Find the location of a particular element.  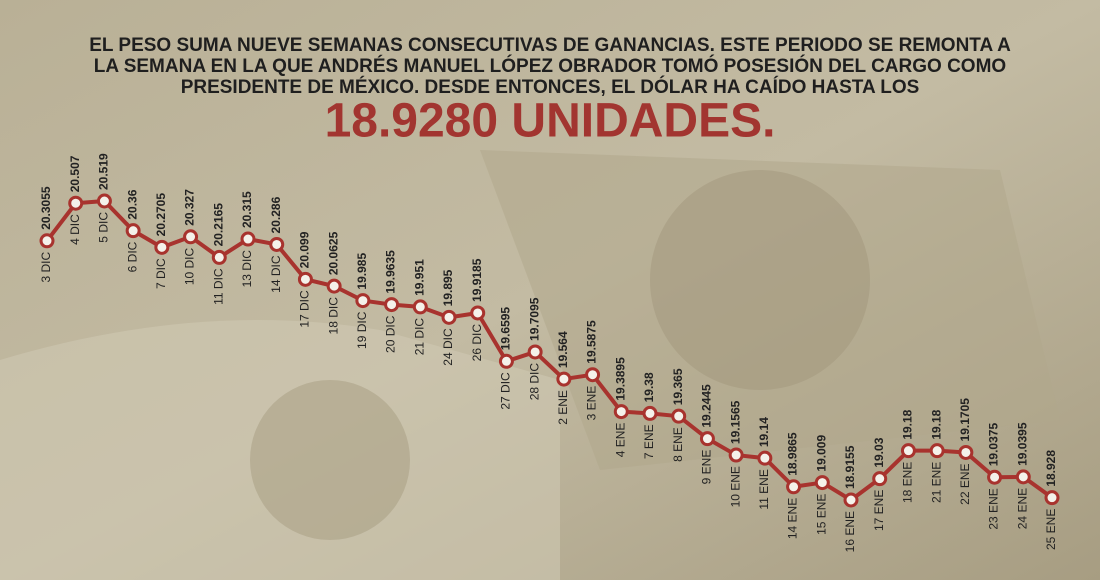

value-label: 18.9155 is located at coordinates (850, 467).